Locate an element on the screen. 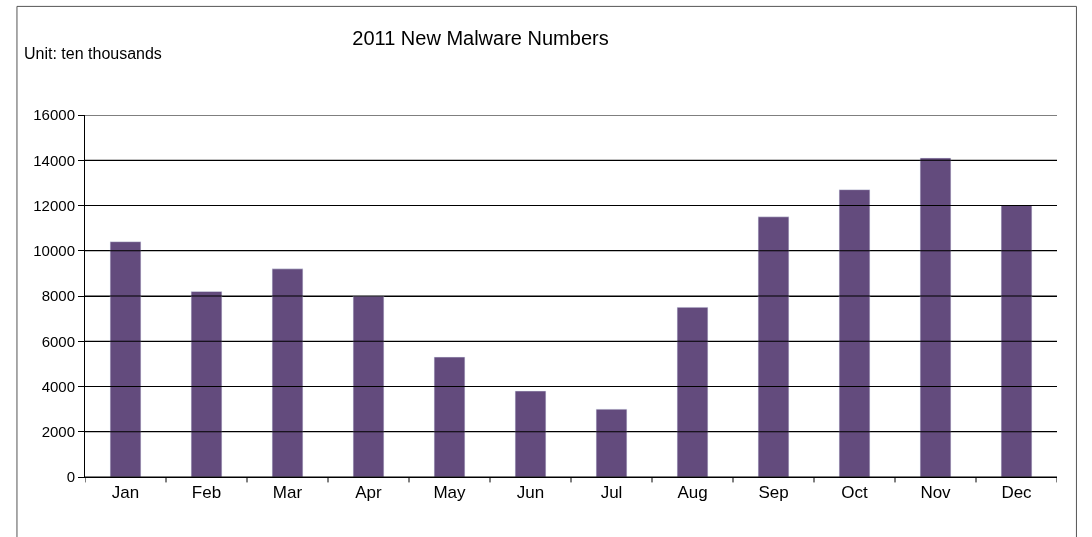 Image resolution: width=1092 pixels, height=537 pixels. y-tick-label: 6000 is located at coordinates (58, 341).